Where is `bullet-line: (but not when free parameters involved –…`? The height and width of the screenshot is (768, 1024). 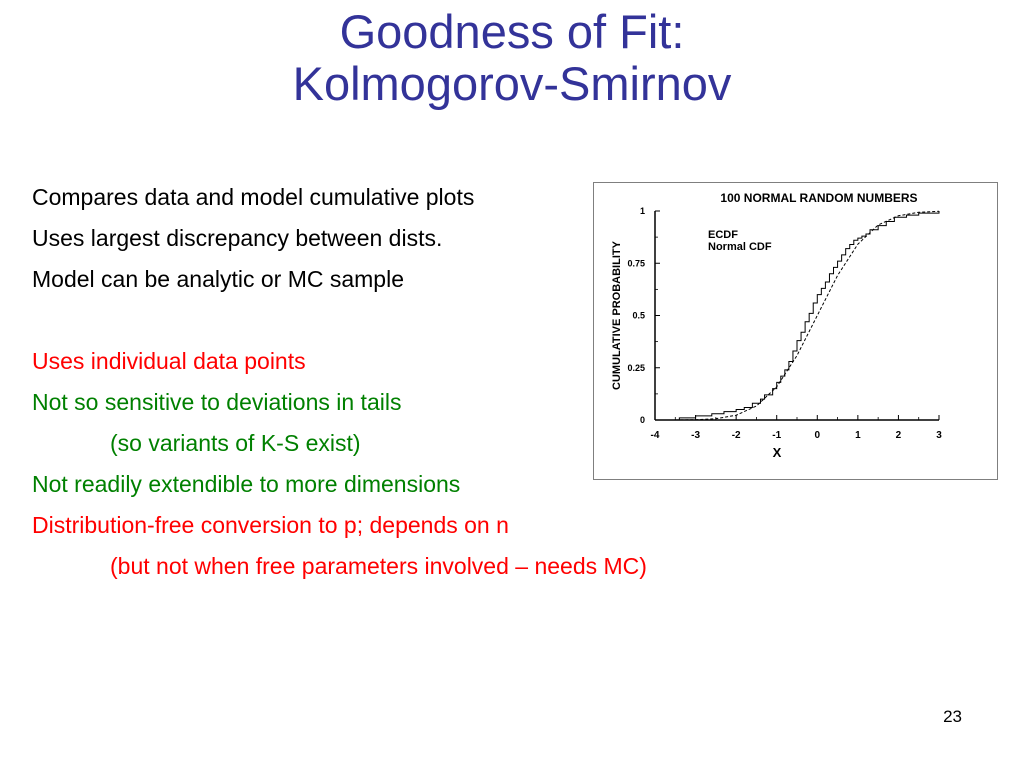
bullet-line: (but not when free parameters involved –… is located at coordinates (378, 566).